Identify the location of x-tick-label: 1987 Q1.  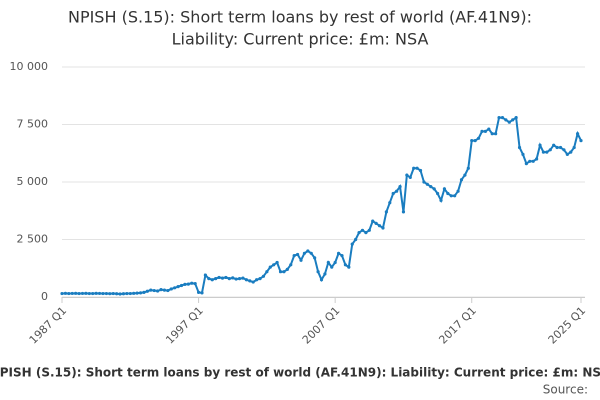
(48, 325).